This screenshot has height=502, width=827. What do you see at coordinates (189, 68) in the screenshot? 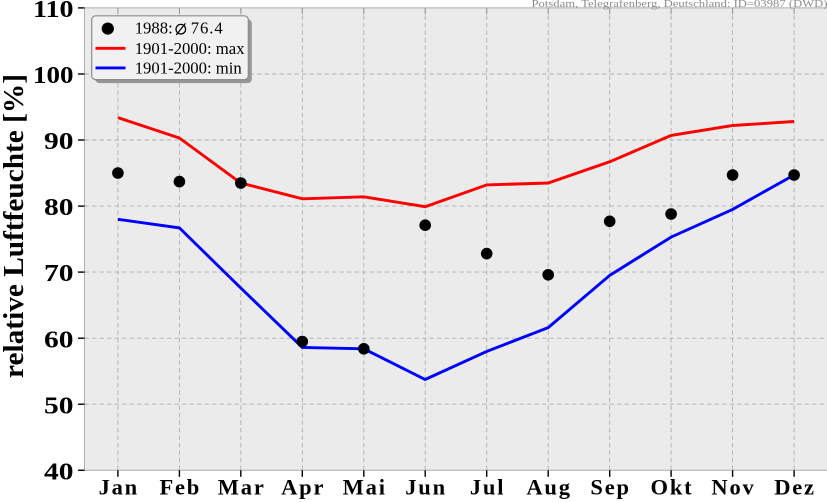
I see `svg-text: 1901-2000: min` at bounding box center [189, 68].